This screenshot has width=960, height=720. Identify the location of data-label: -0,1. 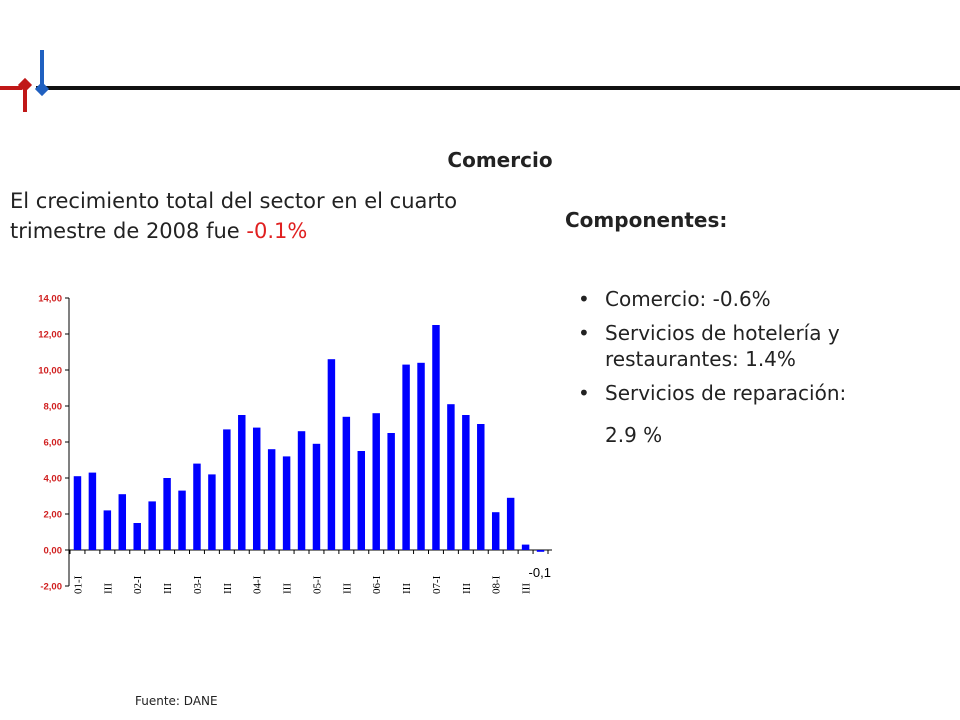
(540, 572).